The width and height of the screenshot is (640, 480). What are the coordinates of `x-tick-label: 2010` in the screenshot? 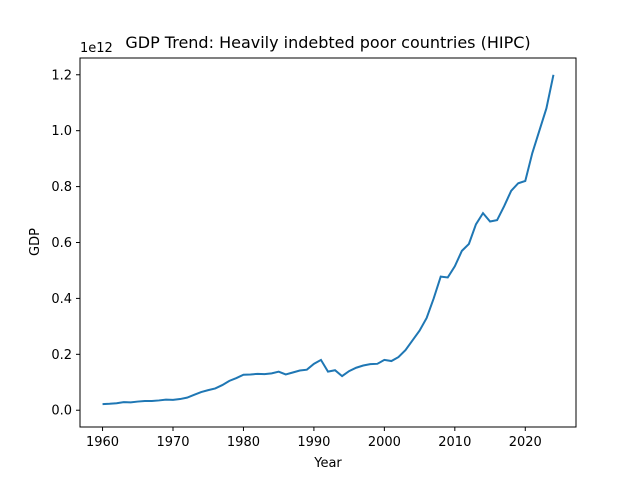 It's located at (454, 442).